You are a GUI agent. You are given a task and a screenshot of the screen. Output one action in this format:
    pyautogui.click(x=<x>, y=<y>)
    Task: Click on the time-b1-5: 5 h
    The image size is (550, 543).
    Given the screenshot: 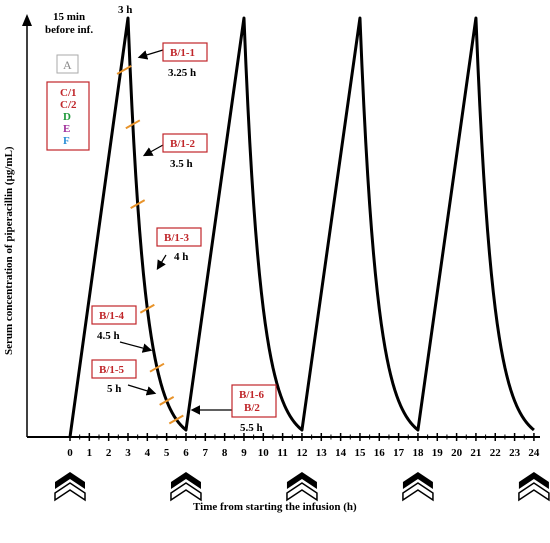 What is the action you would take?
    pyautogui.click(x=114, y=389)
    